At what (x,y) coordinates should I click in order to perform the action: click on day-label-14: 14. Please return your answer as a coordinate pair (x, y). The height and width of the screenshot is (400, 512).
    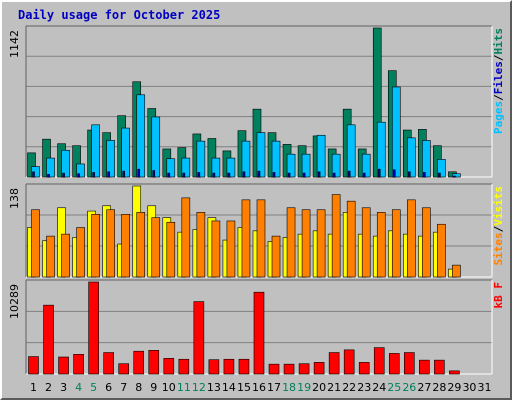
    Looking at the image, I should click on (229, 387).